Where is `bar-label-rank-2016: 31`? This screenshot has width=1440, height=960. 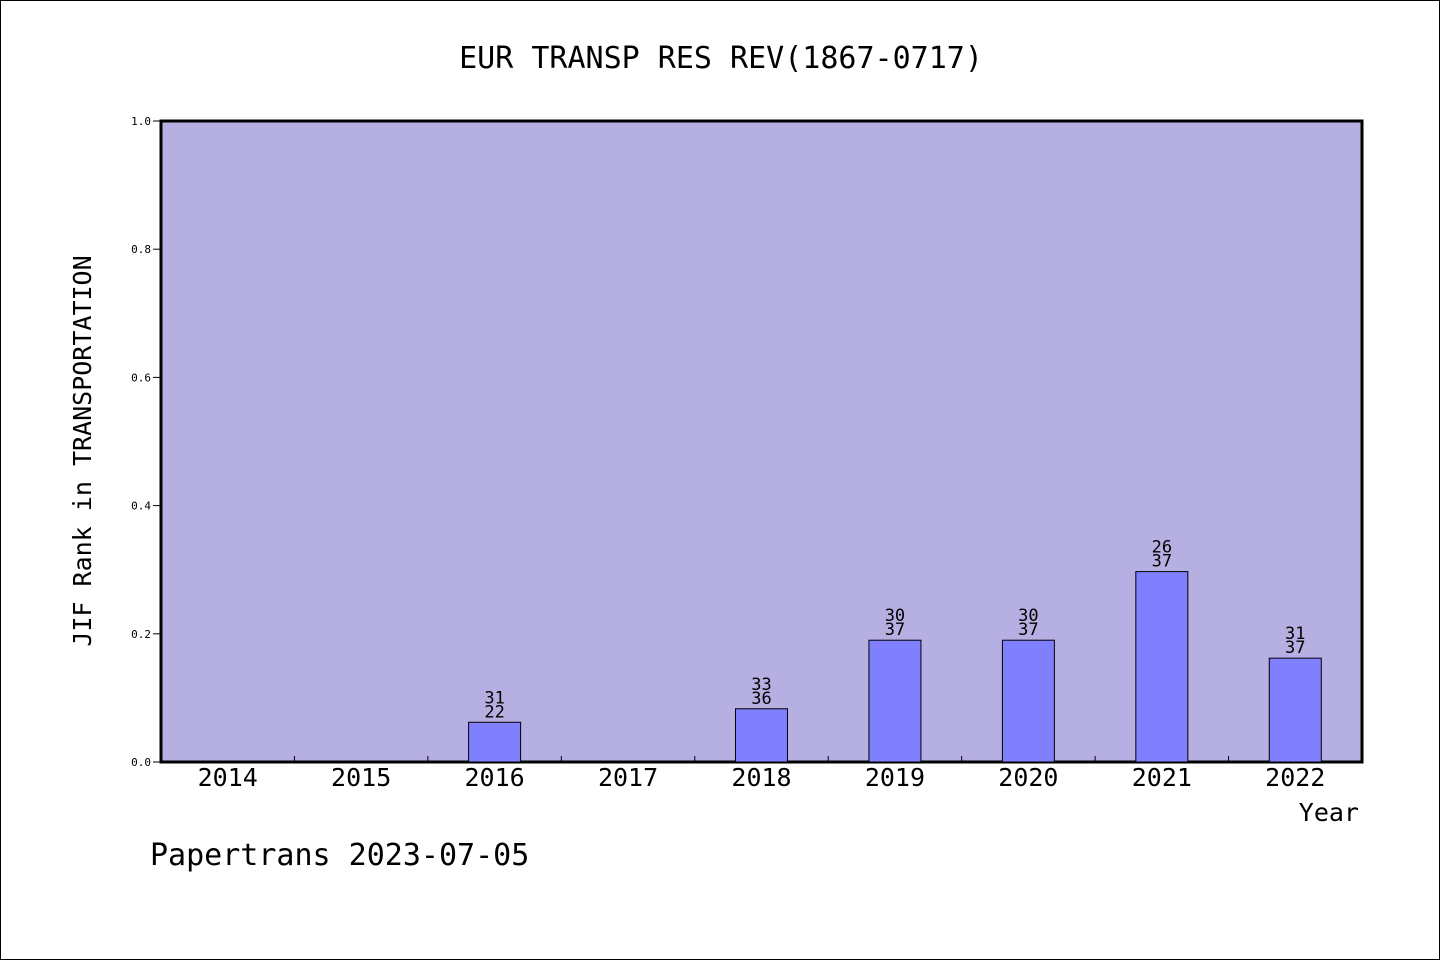 bar-label-rank-2016: 31 is located at coordinates (494, 698).